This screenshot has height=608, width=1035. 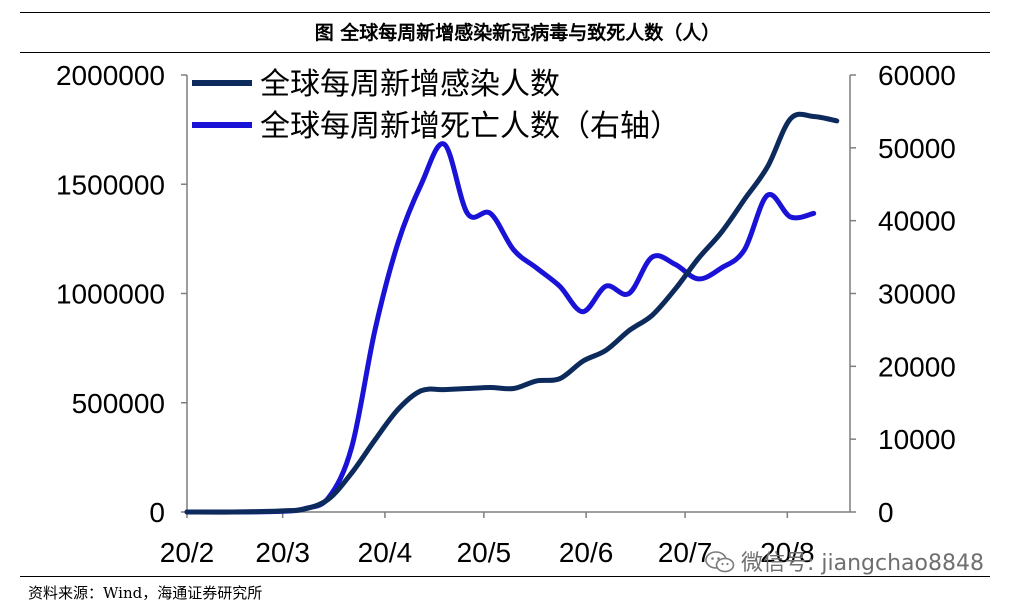 What do you see at coordinates (505, 12) in the screenshot?
I see `top-rule` at bounding box center [505, 12].